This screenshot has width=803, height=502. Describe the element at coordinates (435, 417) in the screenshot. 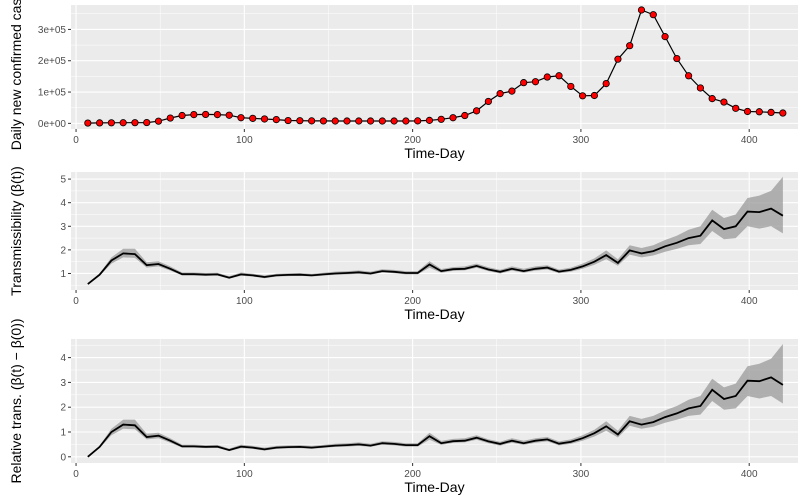

I see `series-line` at that location.